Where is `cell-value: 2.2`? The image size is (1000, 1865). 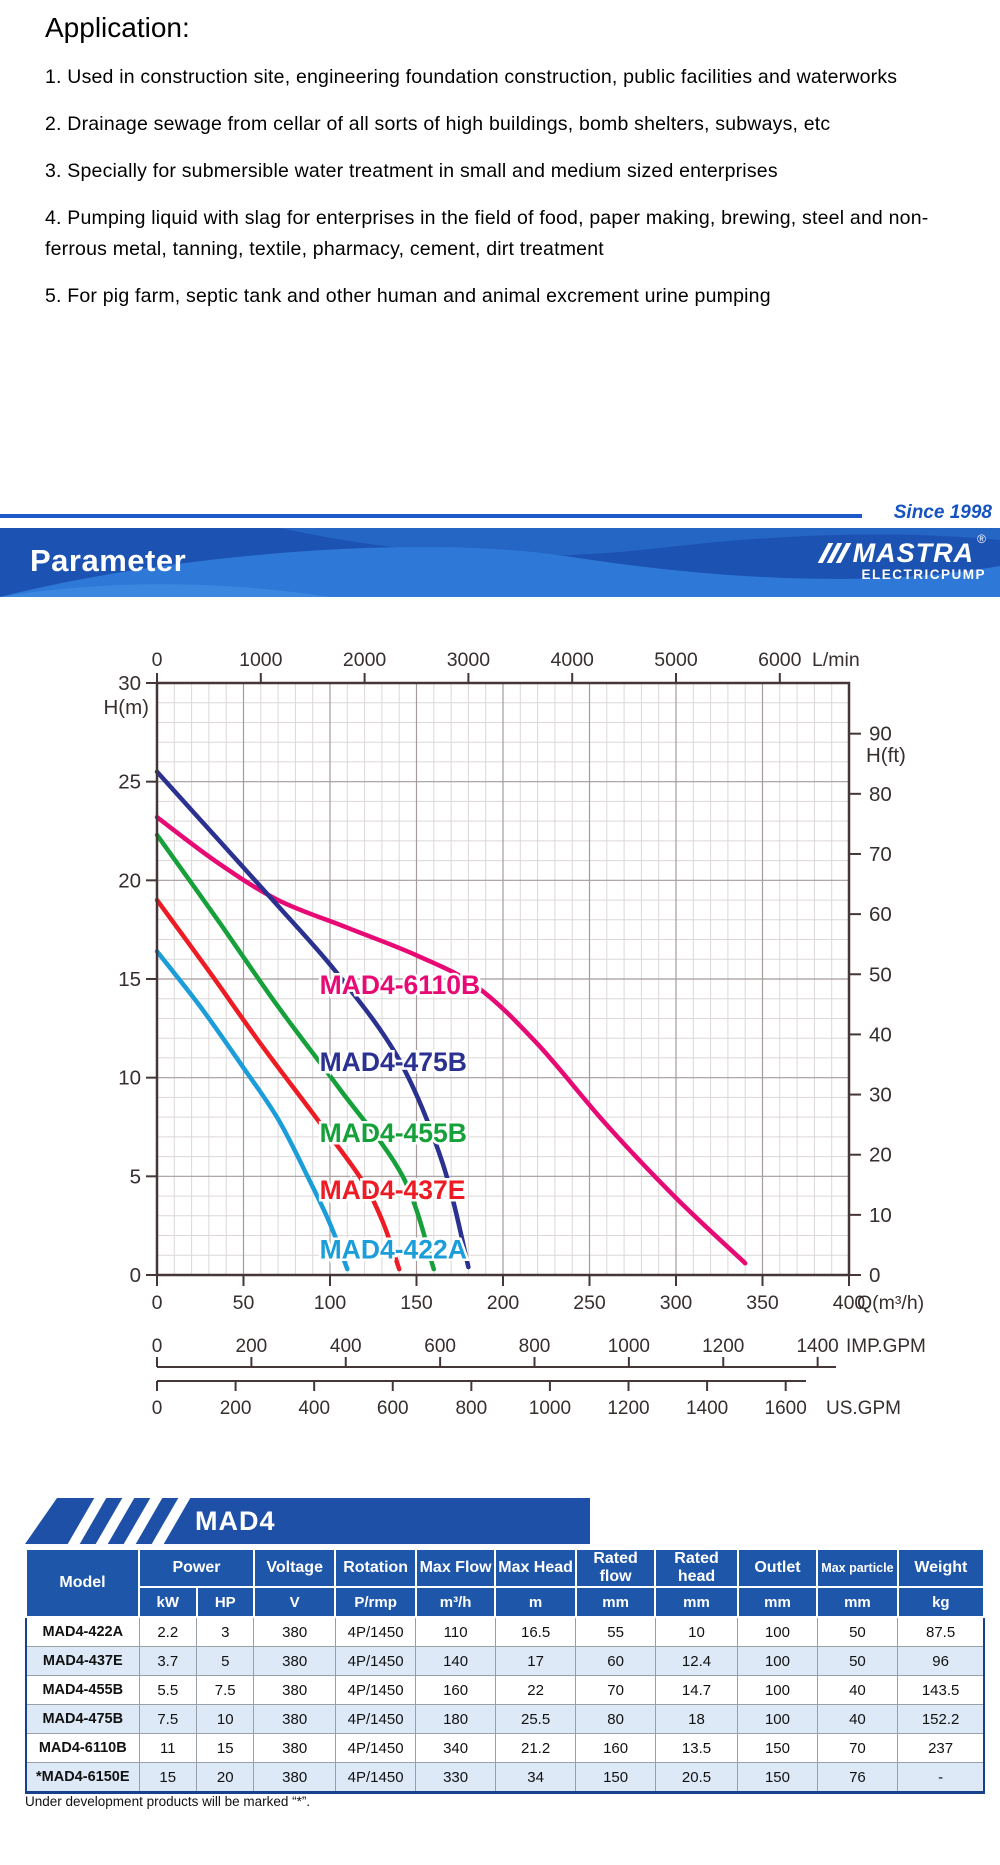
cell-value: 2.2 is located at coordinates (168, 1631).